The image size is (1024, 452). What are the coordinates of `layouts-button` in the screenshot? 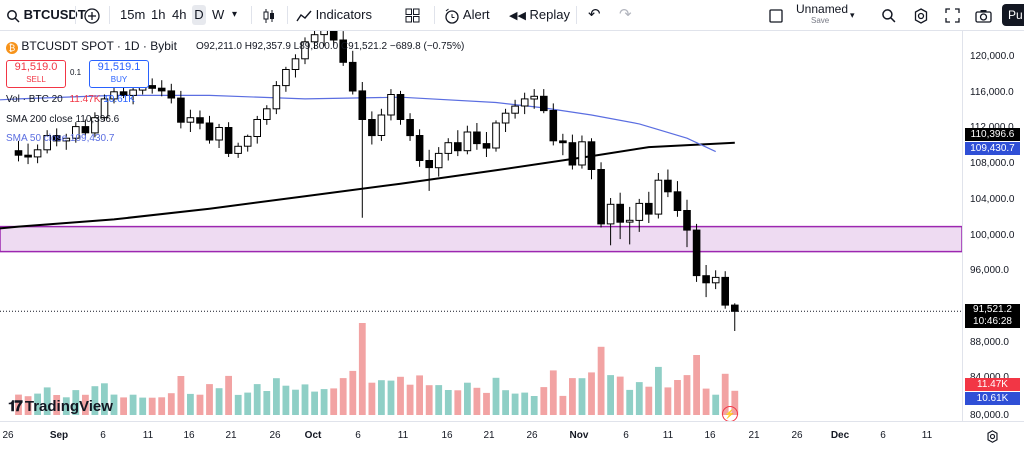 It's located at (412, 15).